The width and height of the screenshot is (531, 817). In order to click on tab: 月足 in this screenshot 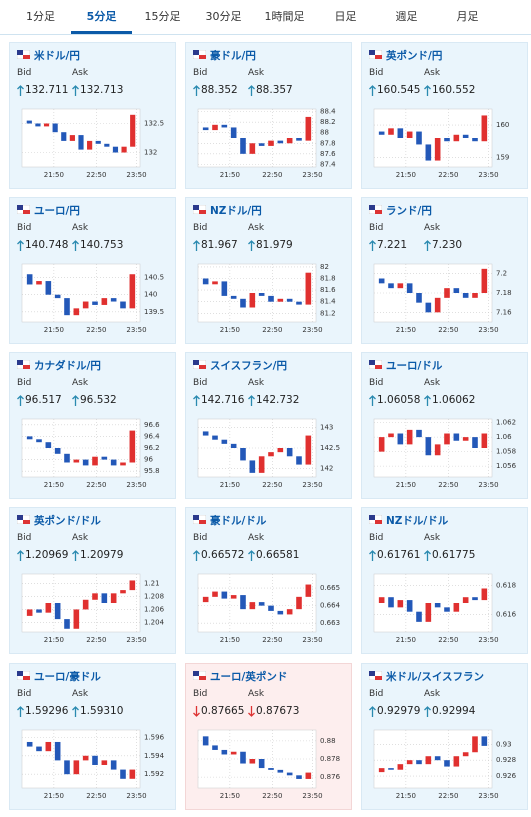, I will do `click(467, 16)`.